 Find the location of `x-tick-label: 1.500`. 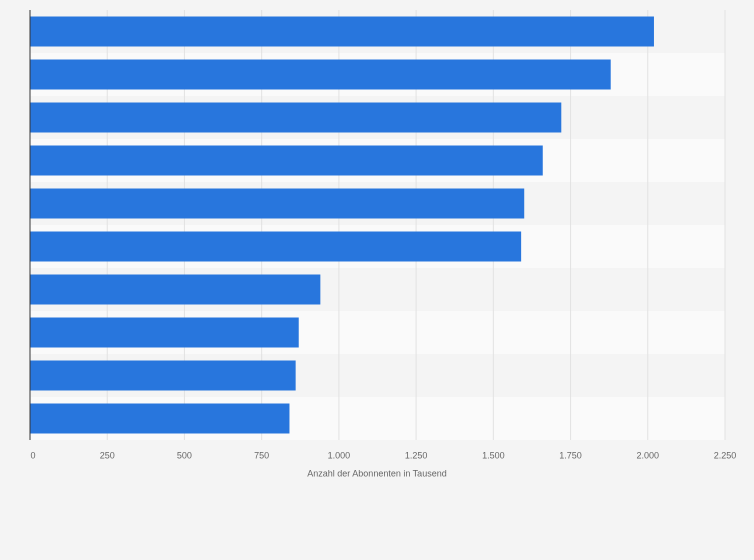

x-tick-label: 1.500 is located at coordinates (493, 455).